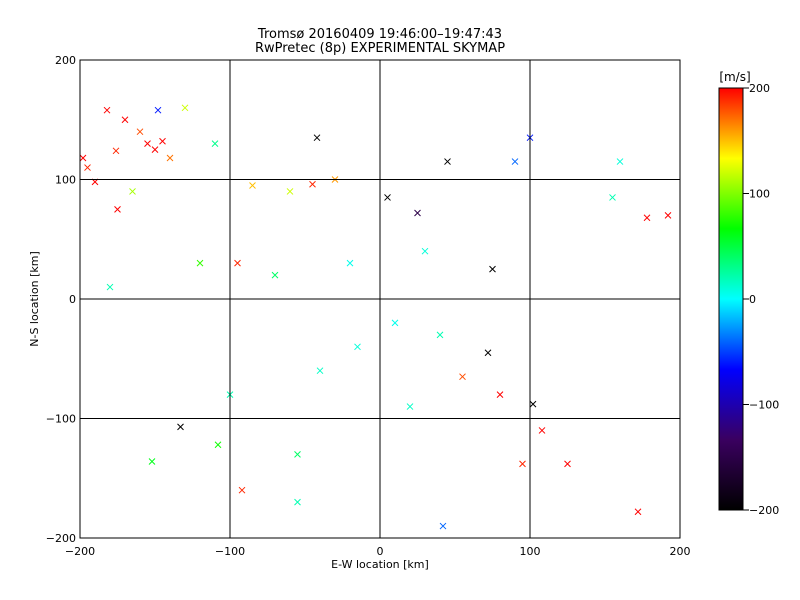 Image resolution: width=800 pixels, height=600 pixels. I want to click on colorbar-tick-label: −100, so click(764, 405).